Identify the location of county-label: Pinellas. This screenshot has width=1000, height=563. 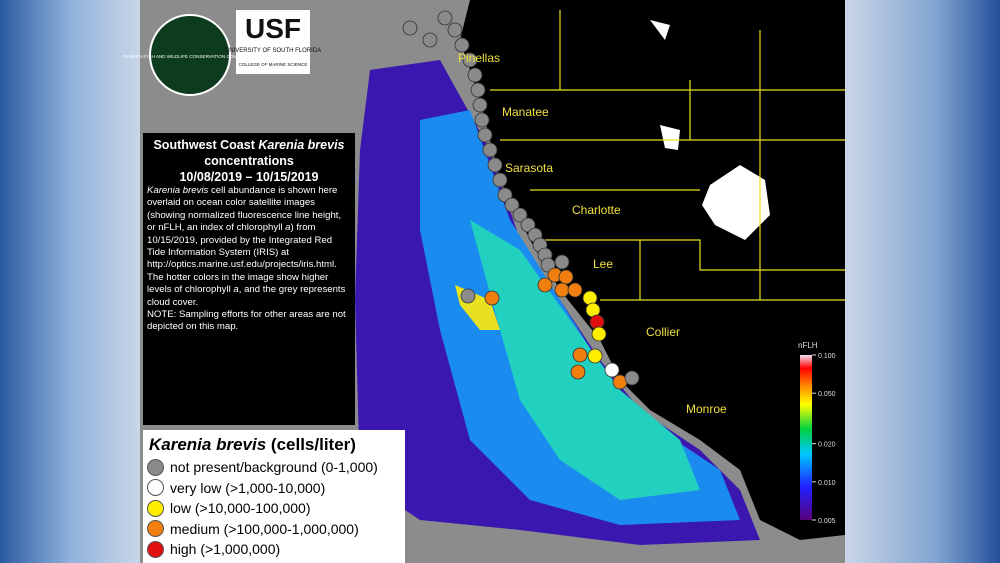
(479, 58).